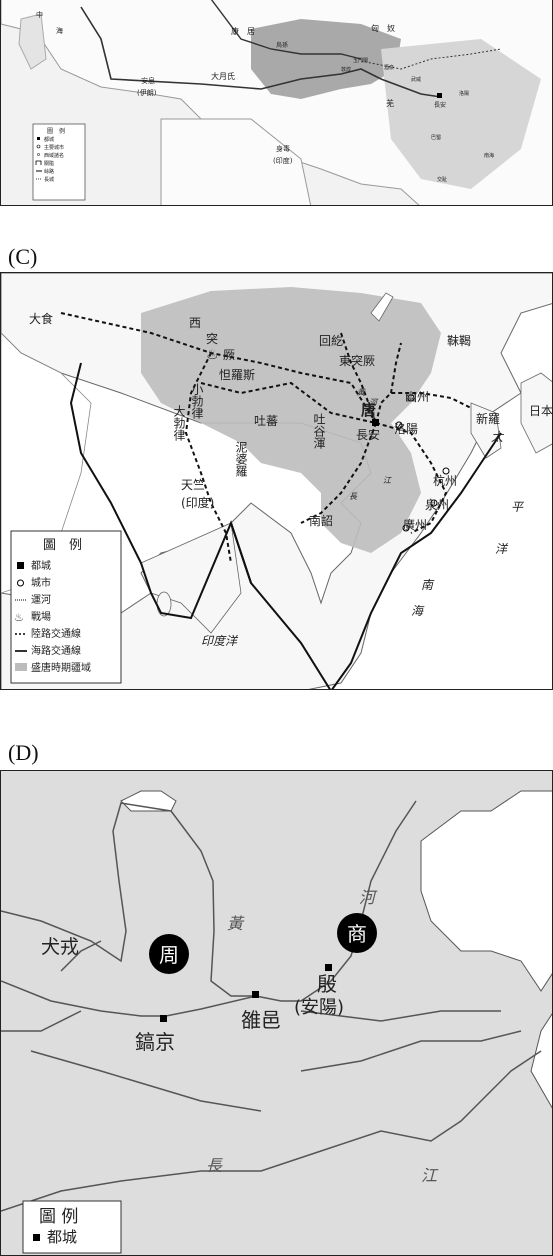 The height and width of the screenshot is (1256, 553). I want to click on label-changan: 長安, so click(368, 434).